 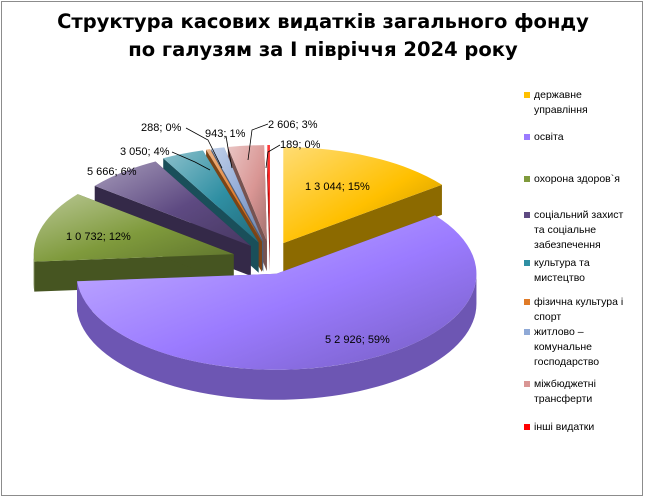 What do you see at coordinates (145, 152) in the screenshot?
I see `data-label-культура-та-мистецтво: 3 050; 4%` at bounding box center [145, 152].